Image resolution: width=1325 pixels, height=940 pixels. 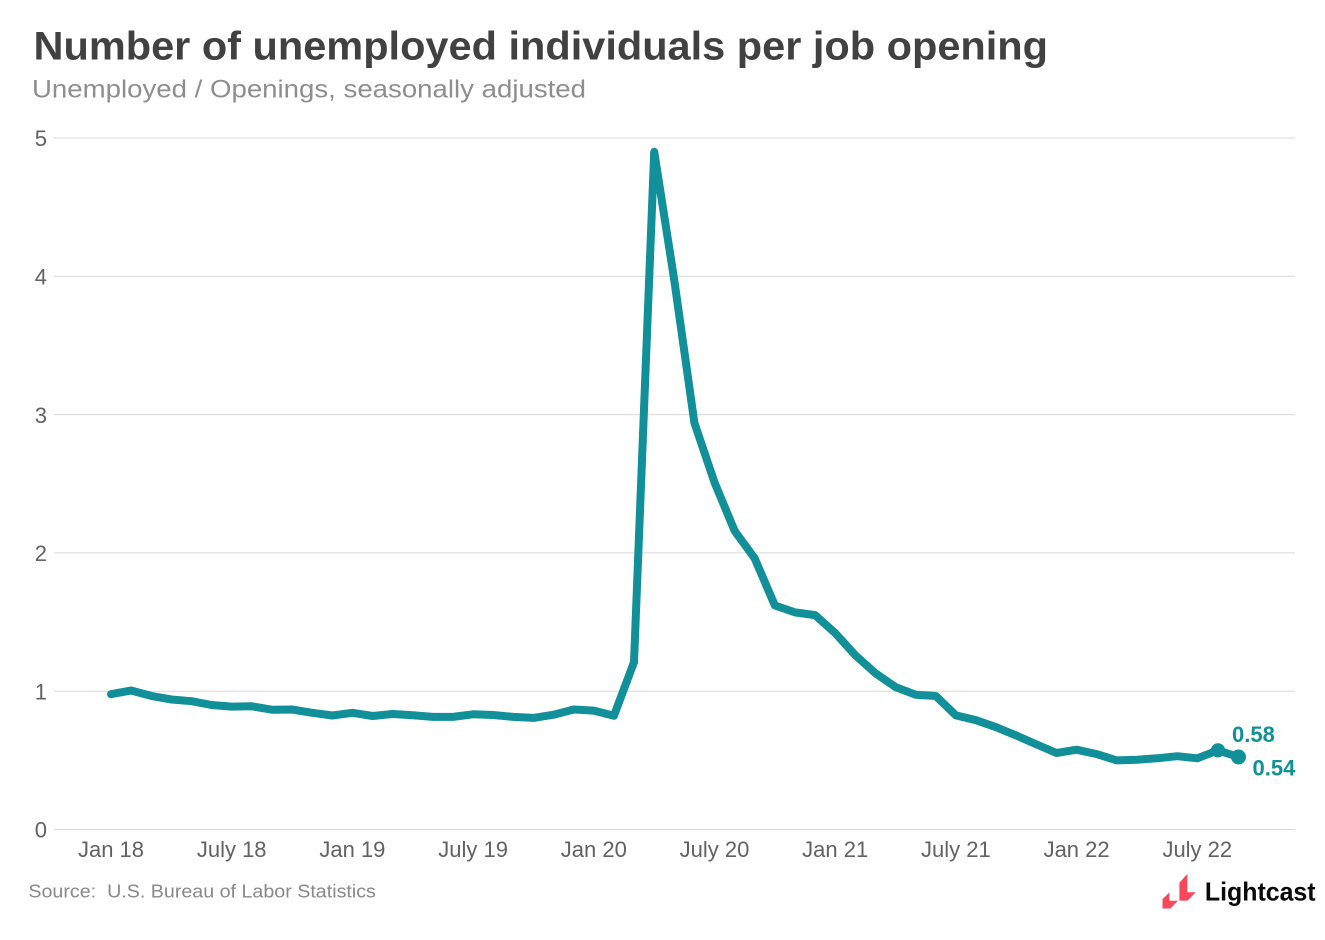 I want to click on svg-text: July 19, so click(x=473, y=849).